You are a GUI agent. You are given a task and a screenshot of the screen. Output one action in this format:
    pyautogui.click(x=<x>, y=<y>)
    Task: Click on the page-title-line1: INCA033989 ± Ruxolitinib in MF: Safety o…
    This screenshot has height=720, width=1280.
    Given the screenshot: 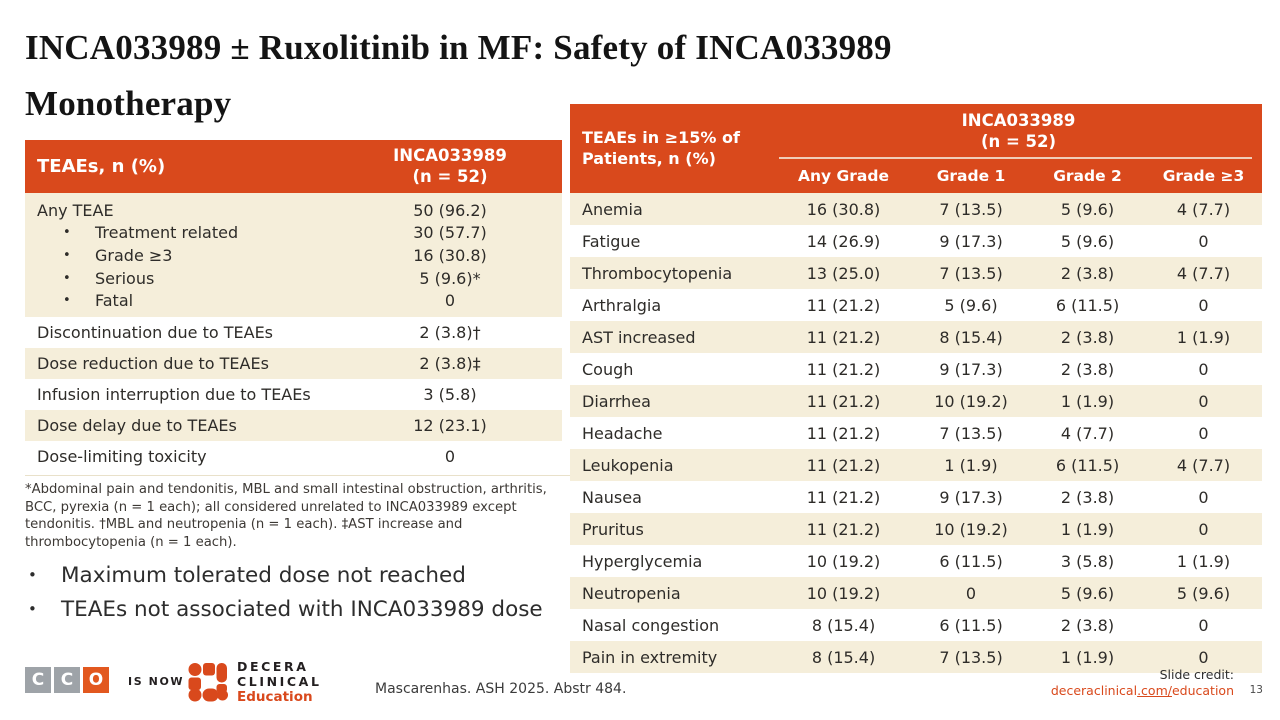 What is the action you would take?
    pyautogui.click(x=458, y=47)
    